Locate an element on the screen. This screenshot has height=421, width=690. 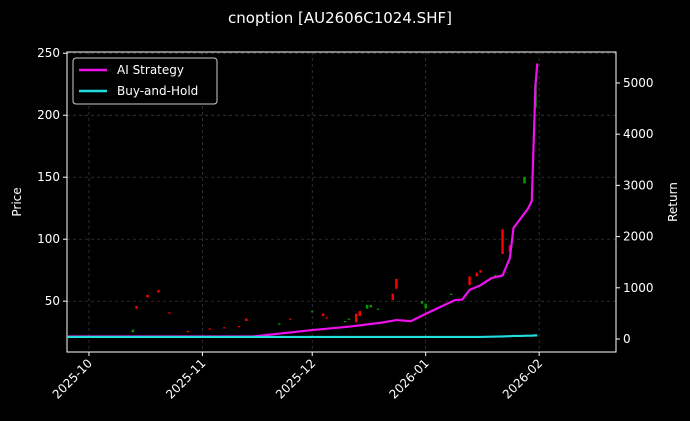
legend-box is located at coordinates (145, 81).